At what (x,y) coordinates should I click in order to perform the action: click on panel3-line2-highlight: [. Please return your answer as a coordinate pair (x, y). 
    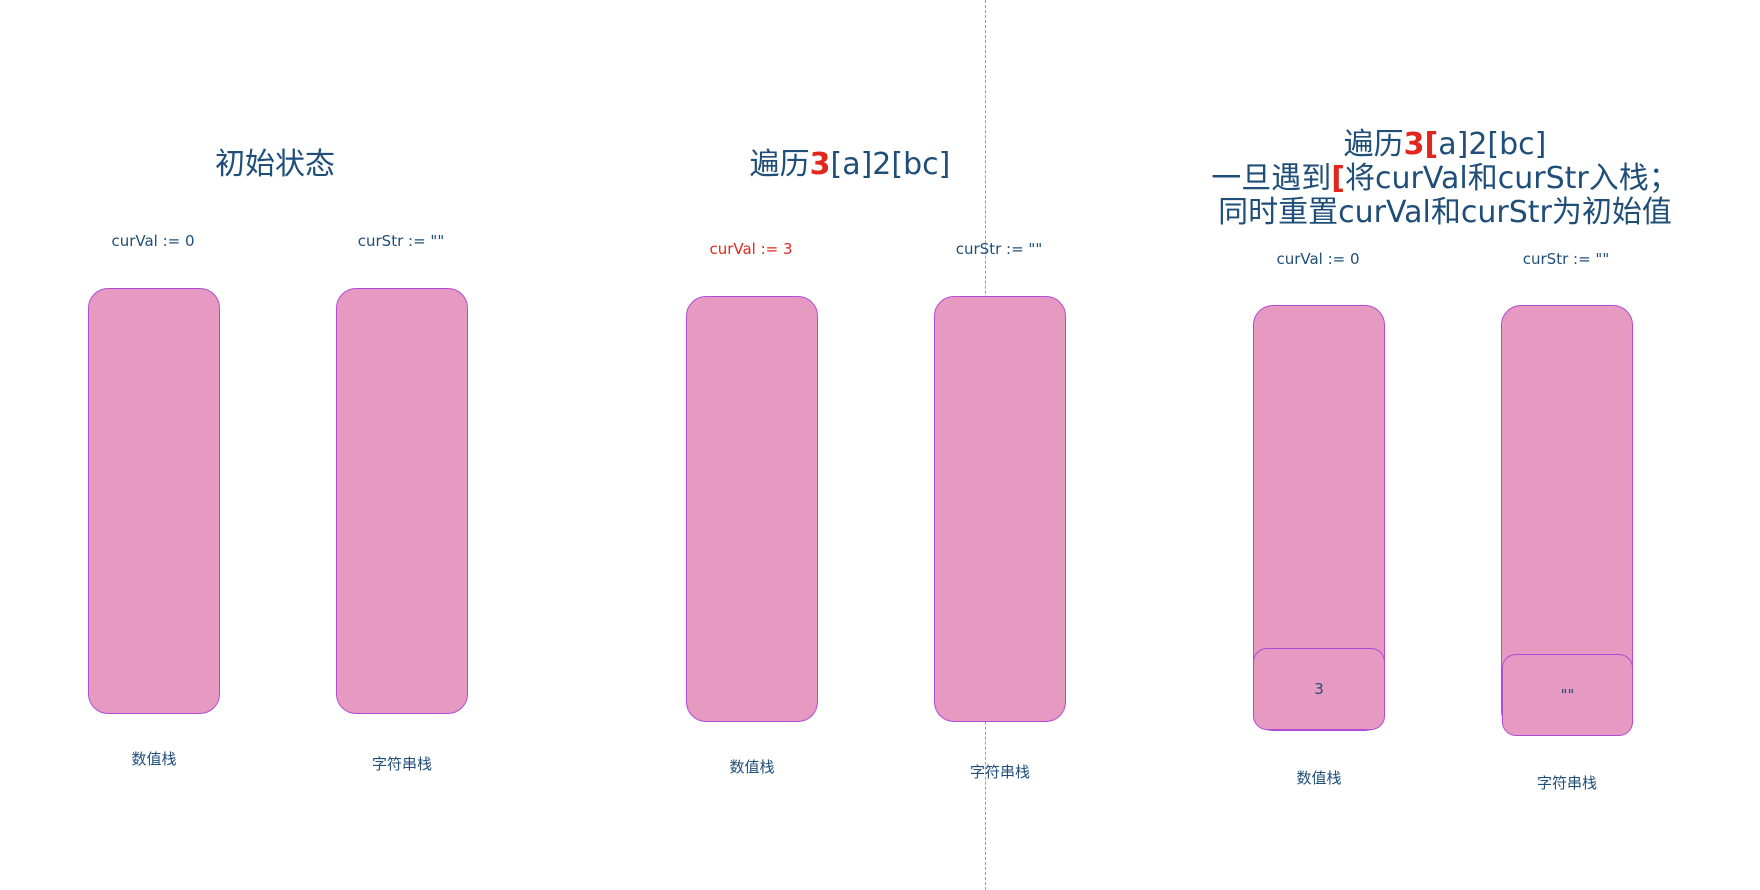
    Looking at the image, I should click on (1338, 178).